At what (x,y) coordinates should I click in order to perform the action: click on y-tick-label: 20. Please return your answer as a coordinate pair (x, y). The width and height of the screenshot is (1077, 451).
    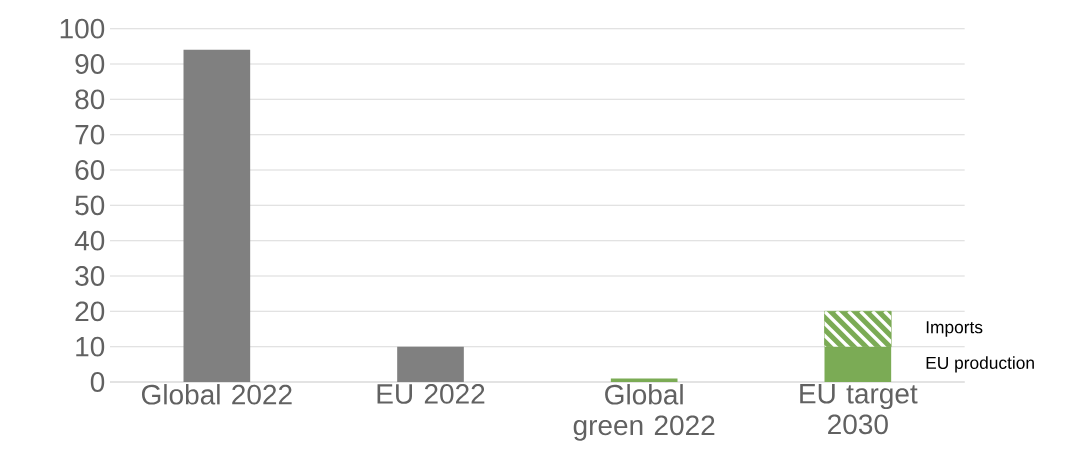
    Looking at the image, I should click on (90, 311).